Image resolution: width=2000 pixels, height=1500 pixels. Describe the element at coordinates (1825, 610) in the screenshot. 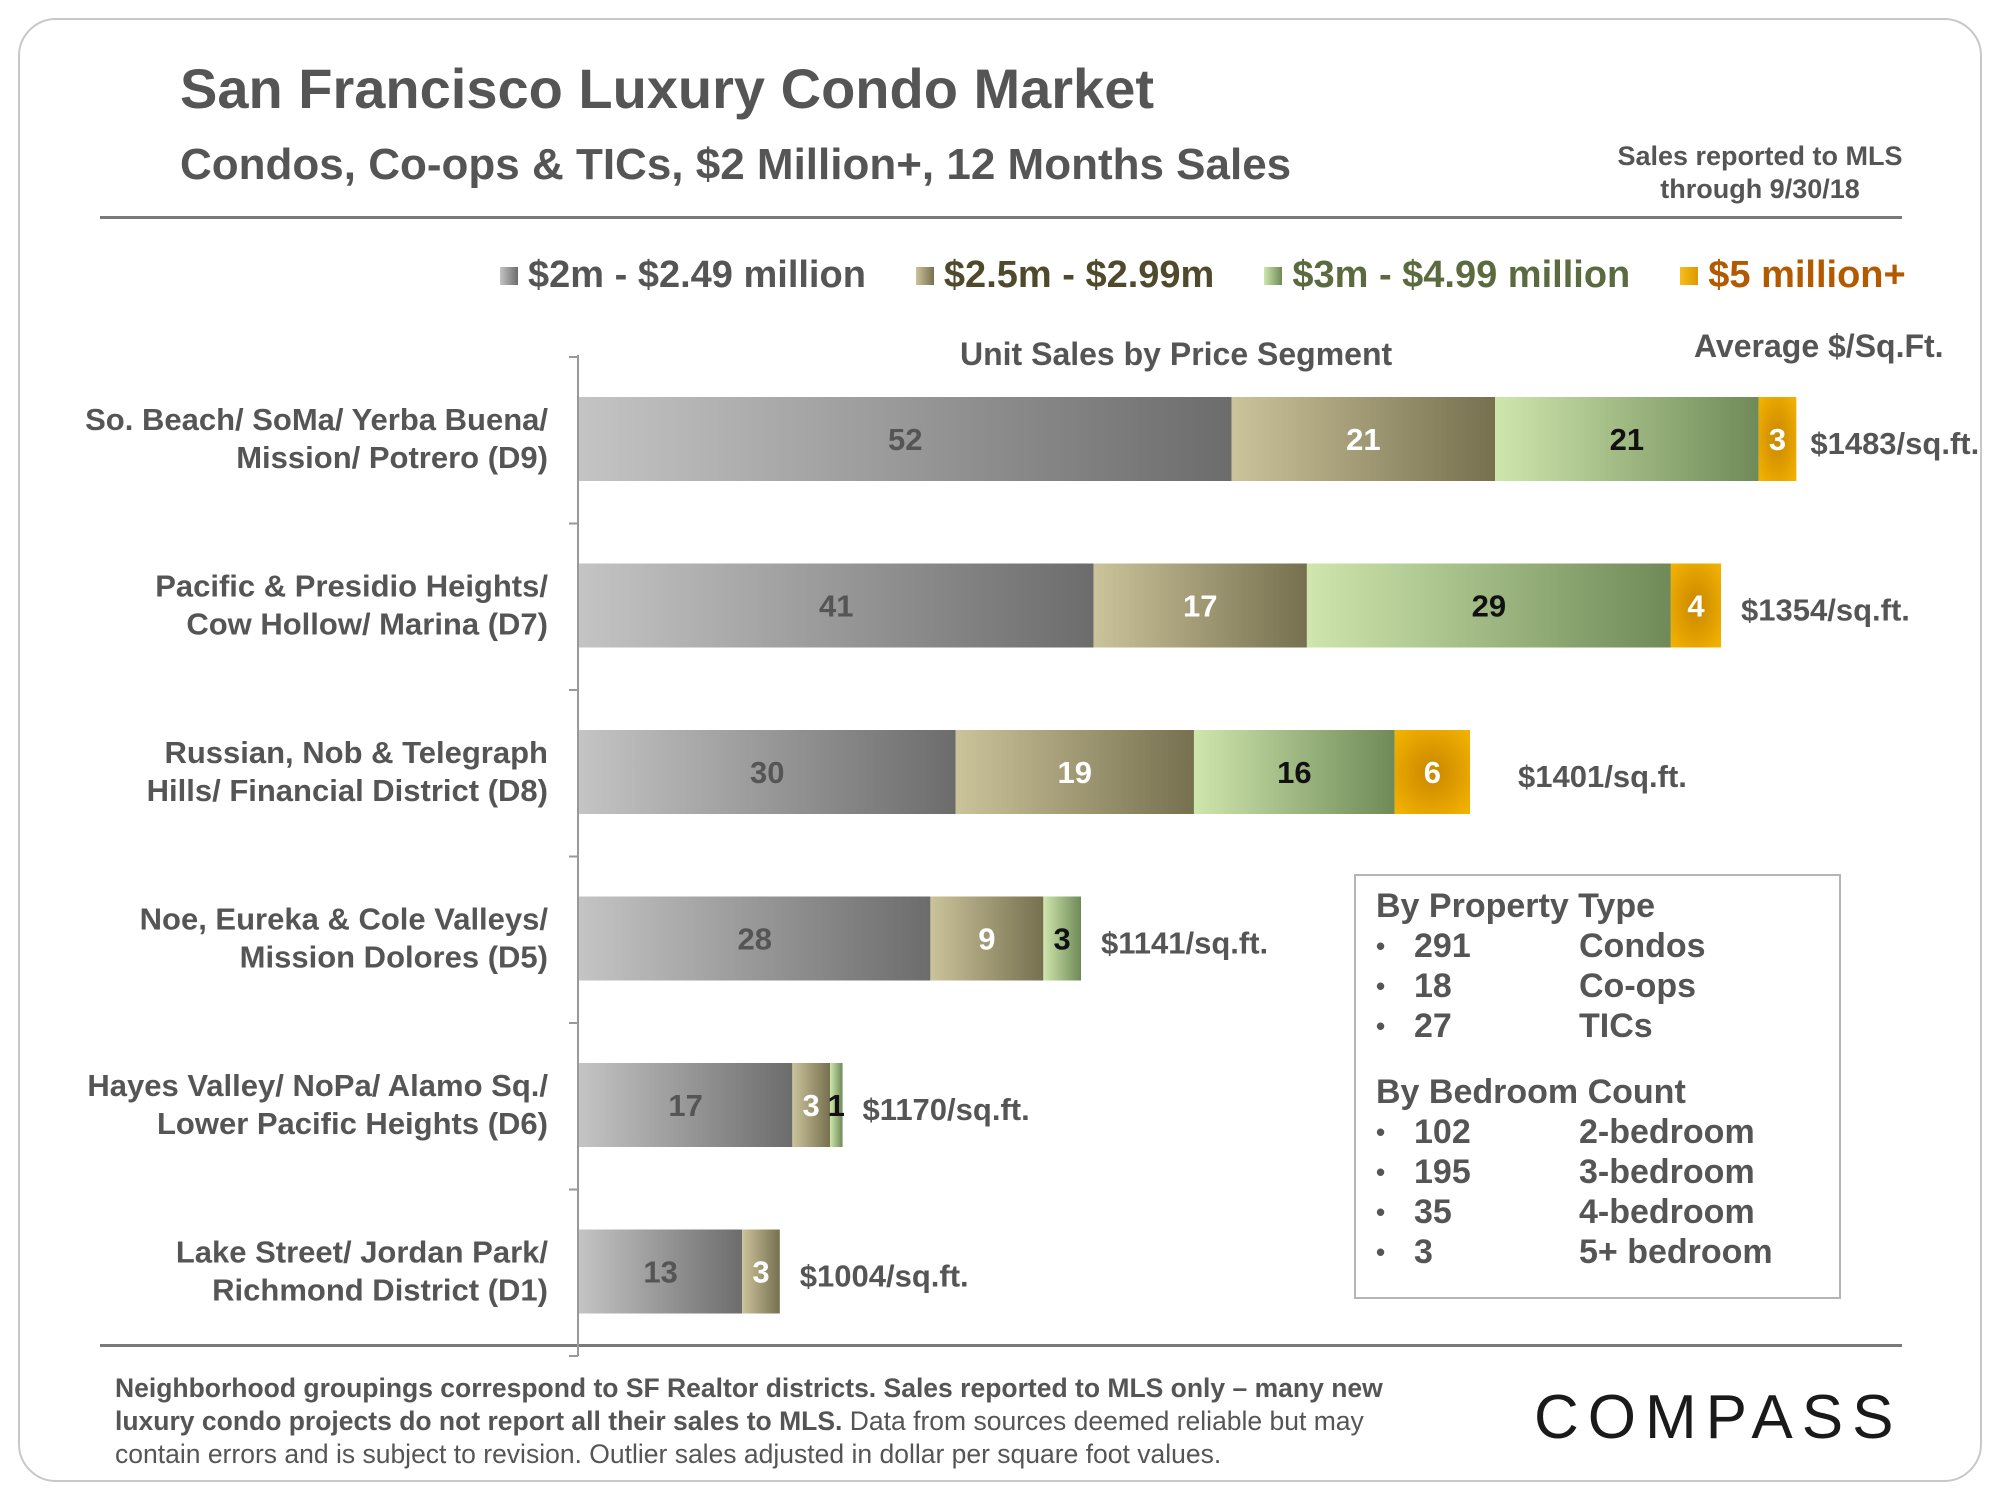

I see `avg-price-label: $1354/sq.ft.` at that location.